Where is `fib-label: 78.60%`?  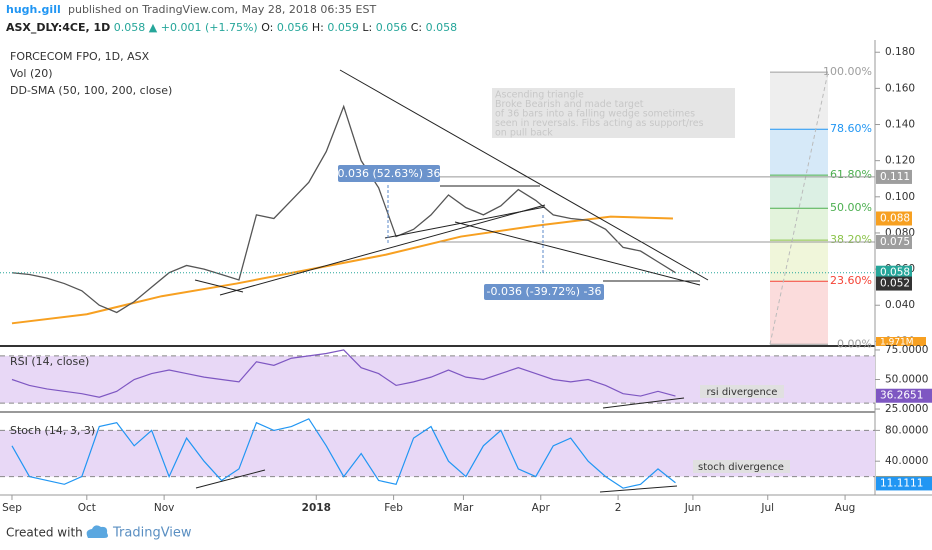 fib-label: 78.60% is located at coordinates (851, 128).